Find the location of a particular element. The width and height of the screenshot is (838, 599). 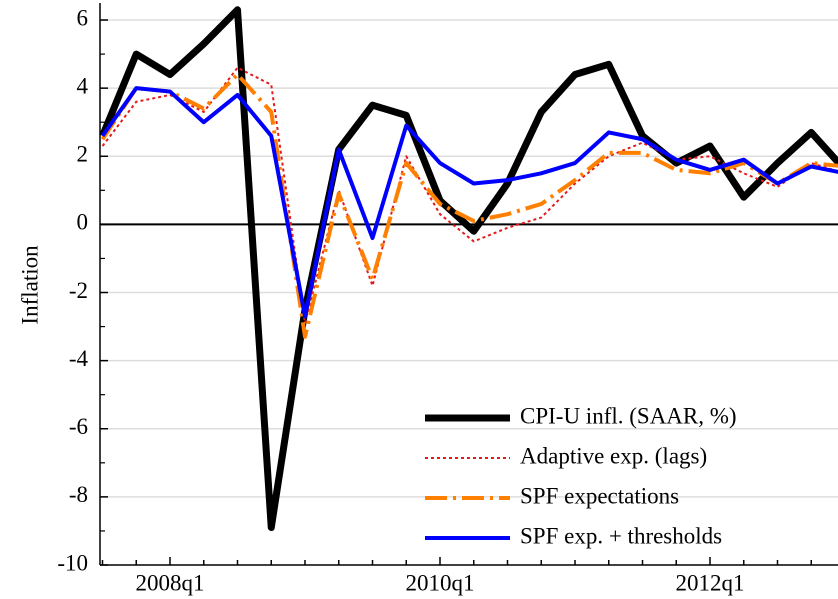

x-tick-label: 2010q1 is located at coordinates (440, 582).